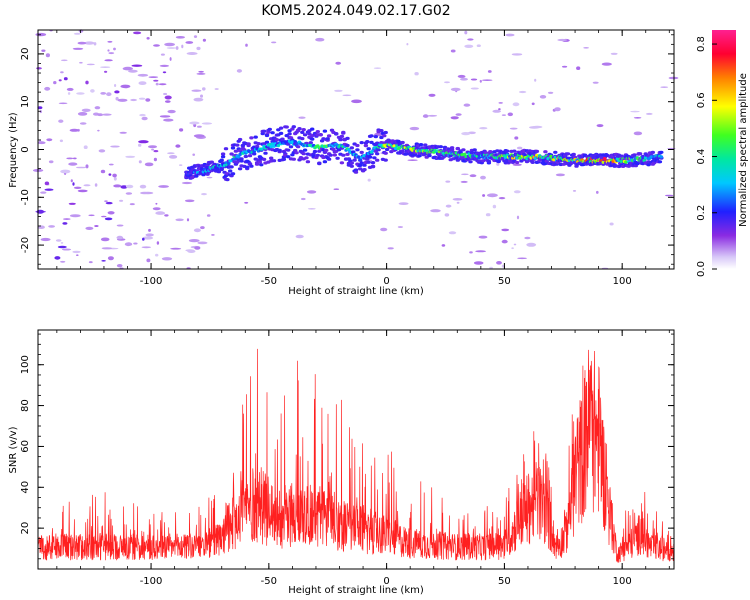  I want to click on colorbar-ticks: 0.0 0.2 0.4 0.6 0.8, so click(706, 156).